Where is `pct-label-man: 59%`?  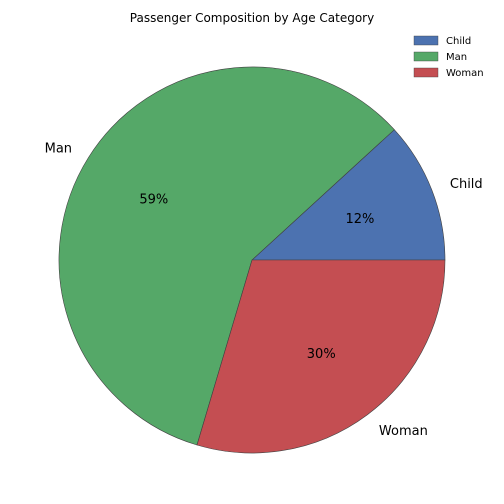 pct-label-man: 59% is located at coordinates (153, 200).